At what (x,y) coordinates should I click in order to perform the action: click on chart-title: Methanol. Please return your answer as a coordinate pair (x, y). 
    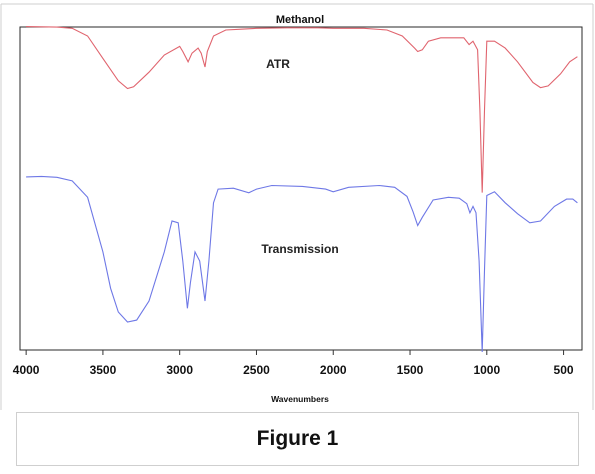
    Looking at the image, I should click on (300, 20).